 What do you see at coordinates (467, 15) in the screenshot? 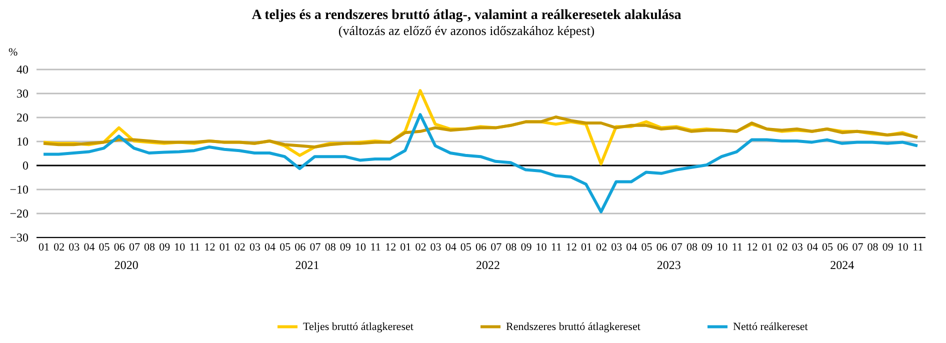
I see `chart-title: A teljes és a rendszeres bruttó átlag-, valamint a reálkeresetek alakulása` at bounding box center [467, 15].